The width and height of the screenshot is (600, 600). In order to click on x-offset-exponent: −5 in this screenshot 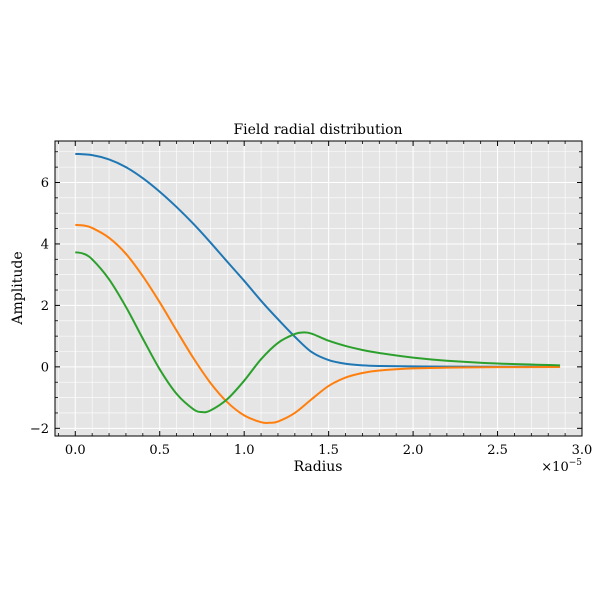, I will do `click(576, 463)`.